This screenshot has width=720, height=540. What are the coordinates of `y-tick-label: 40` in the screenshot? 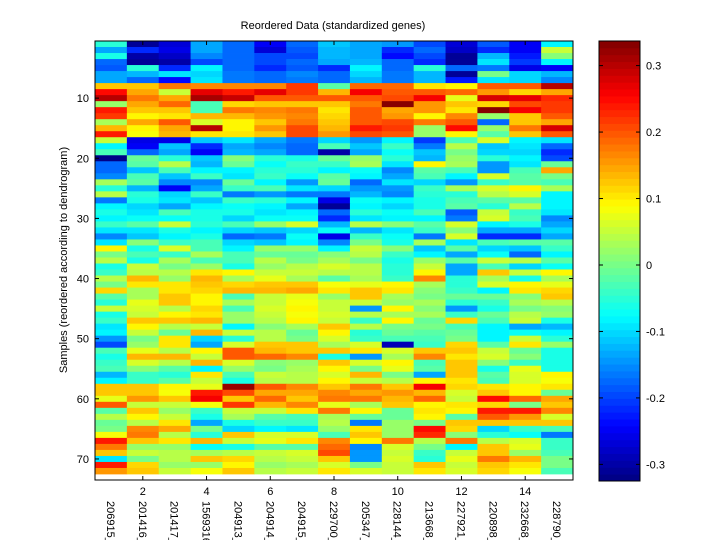 It's located at (83, 280).